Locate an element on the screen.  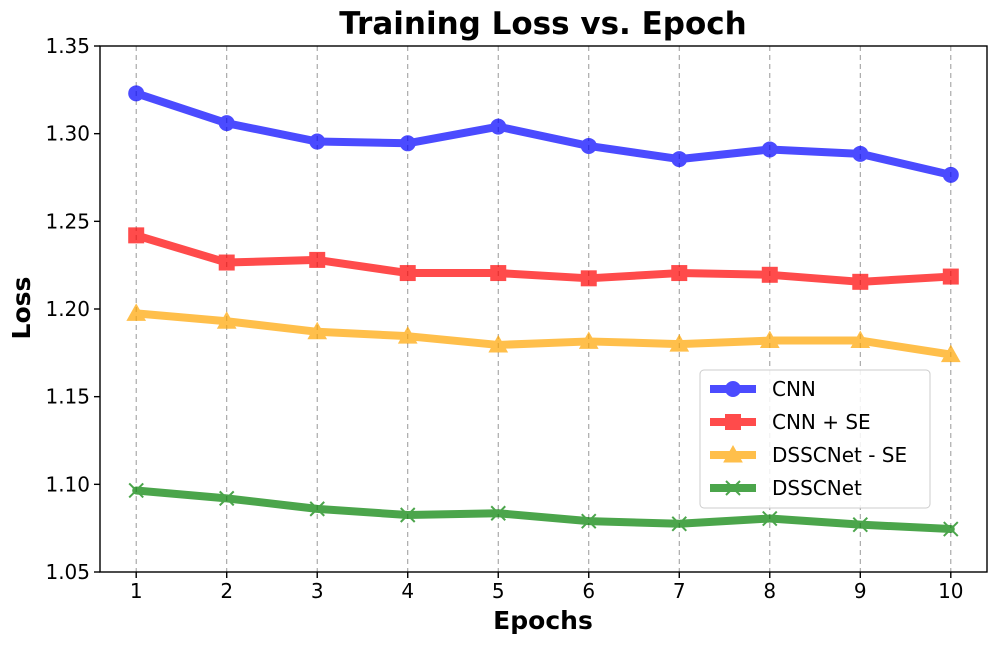
legend-item-dsscnet: DSSCNet is located at coordinates (786, 488).